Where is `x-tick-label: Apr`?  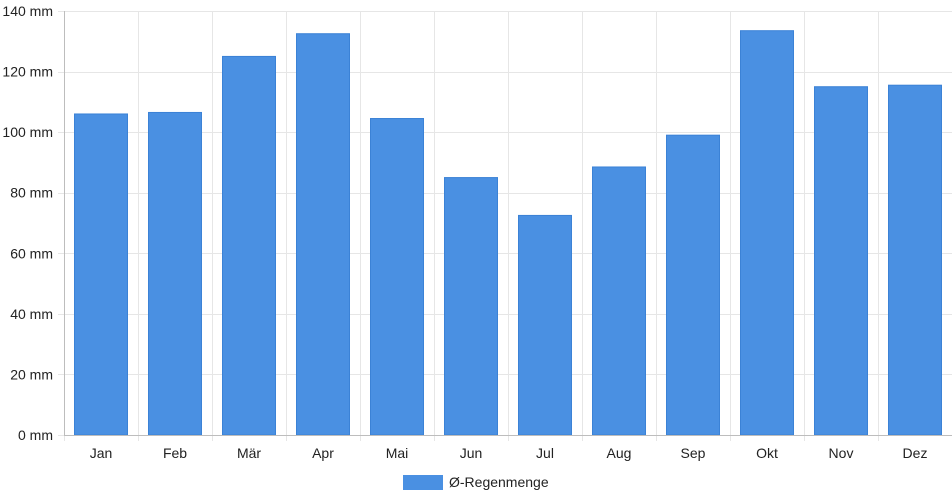 x-tick-label: Apr is located at coordinates (323, 453).